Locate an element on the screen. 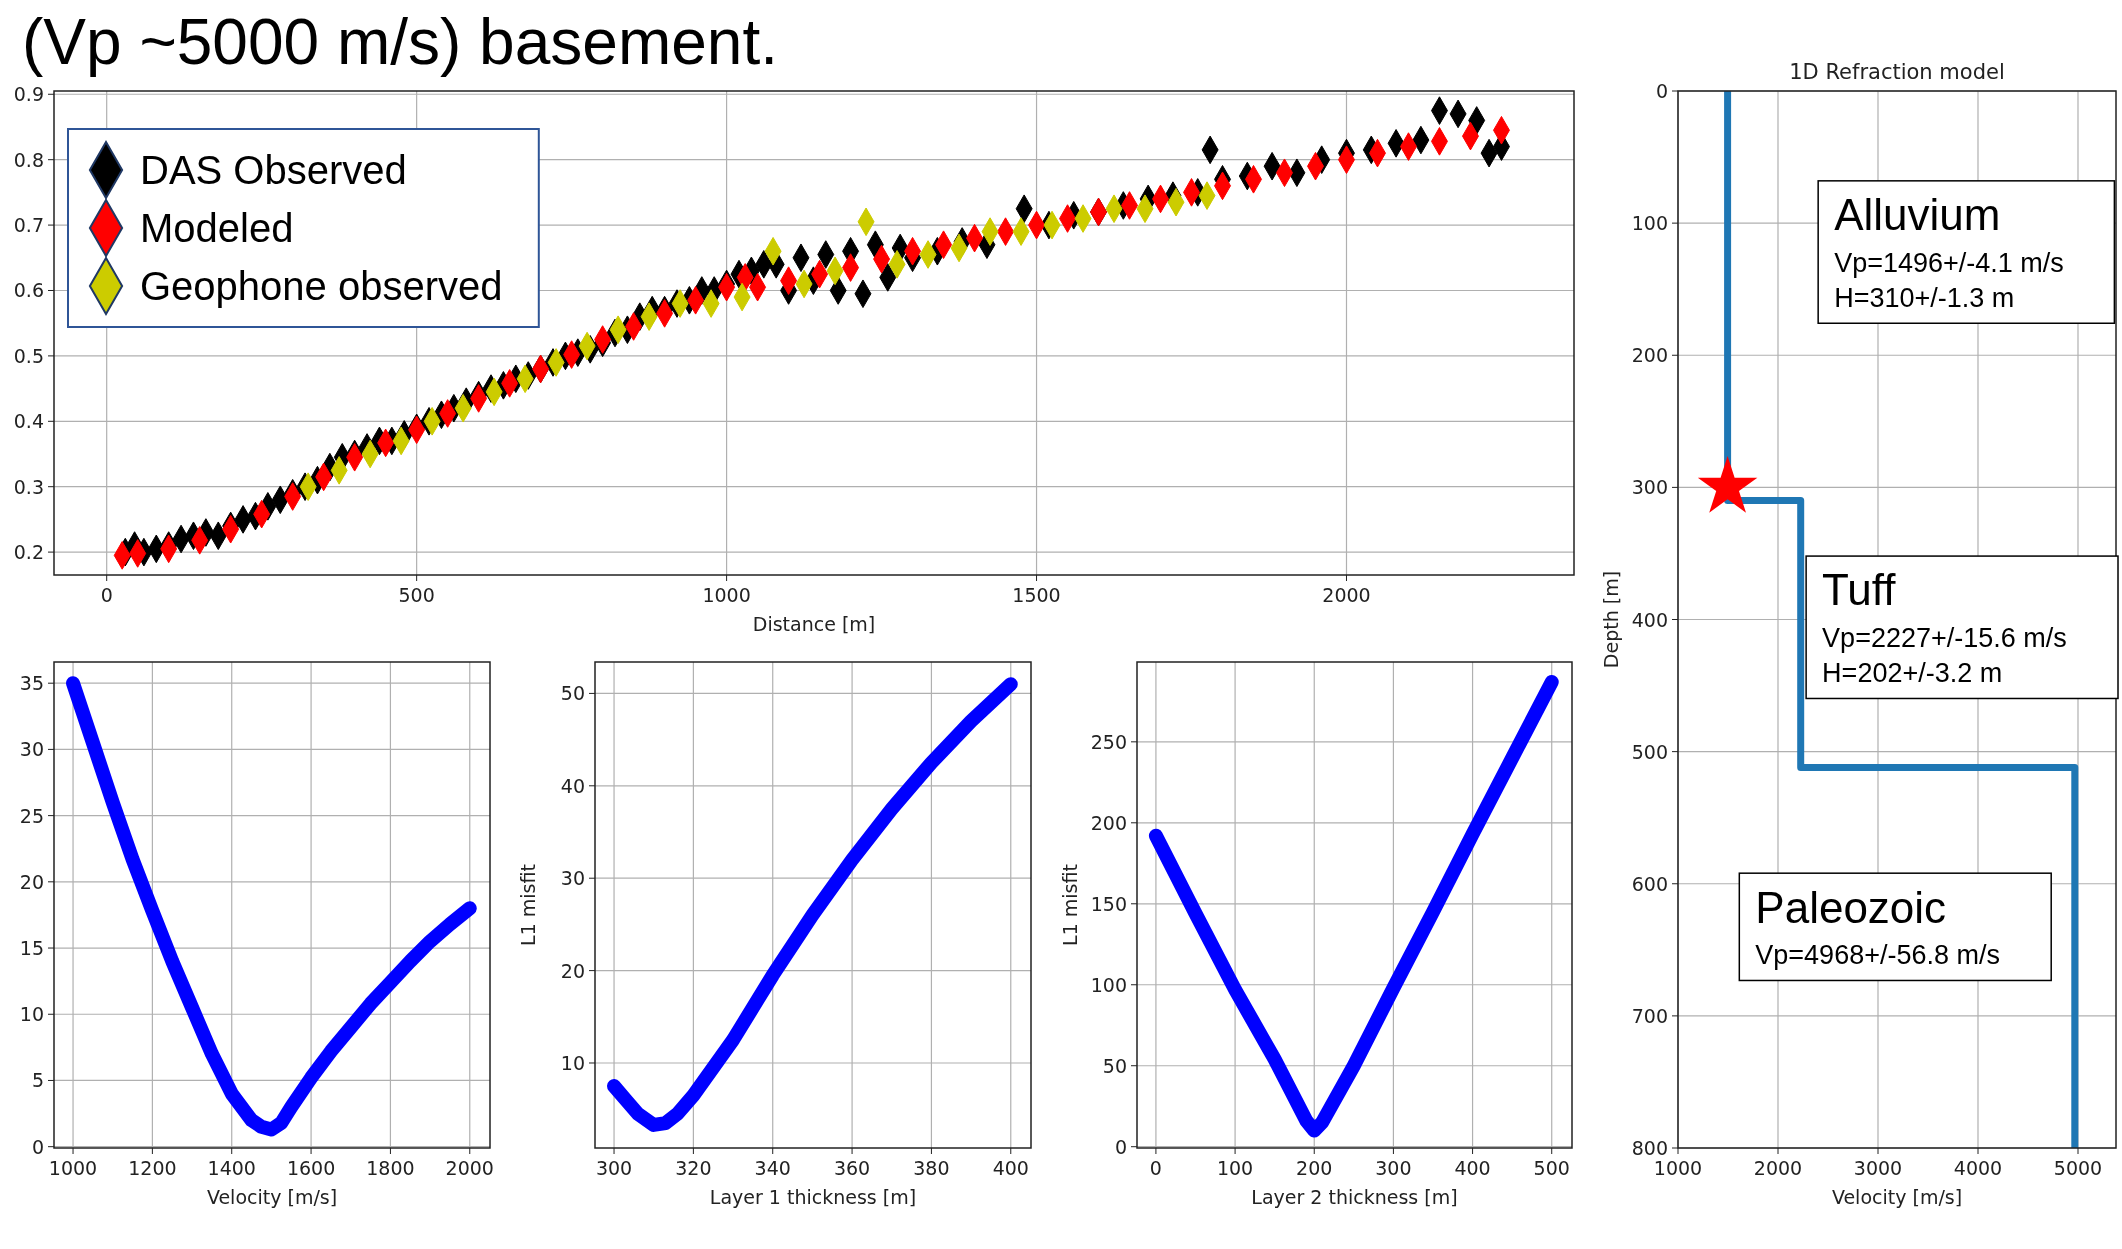 This screenshot has height=1249, width=2122. x-tick-label: 1200 is located at coordinates (152, 1168).